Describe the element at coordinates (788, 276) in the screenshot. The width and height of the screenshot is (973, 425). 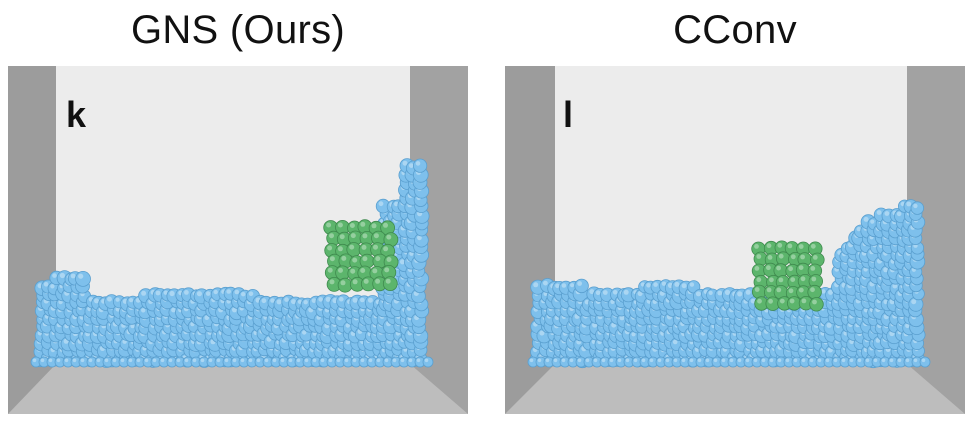
I see `solid-cube-cconv` at that location.